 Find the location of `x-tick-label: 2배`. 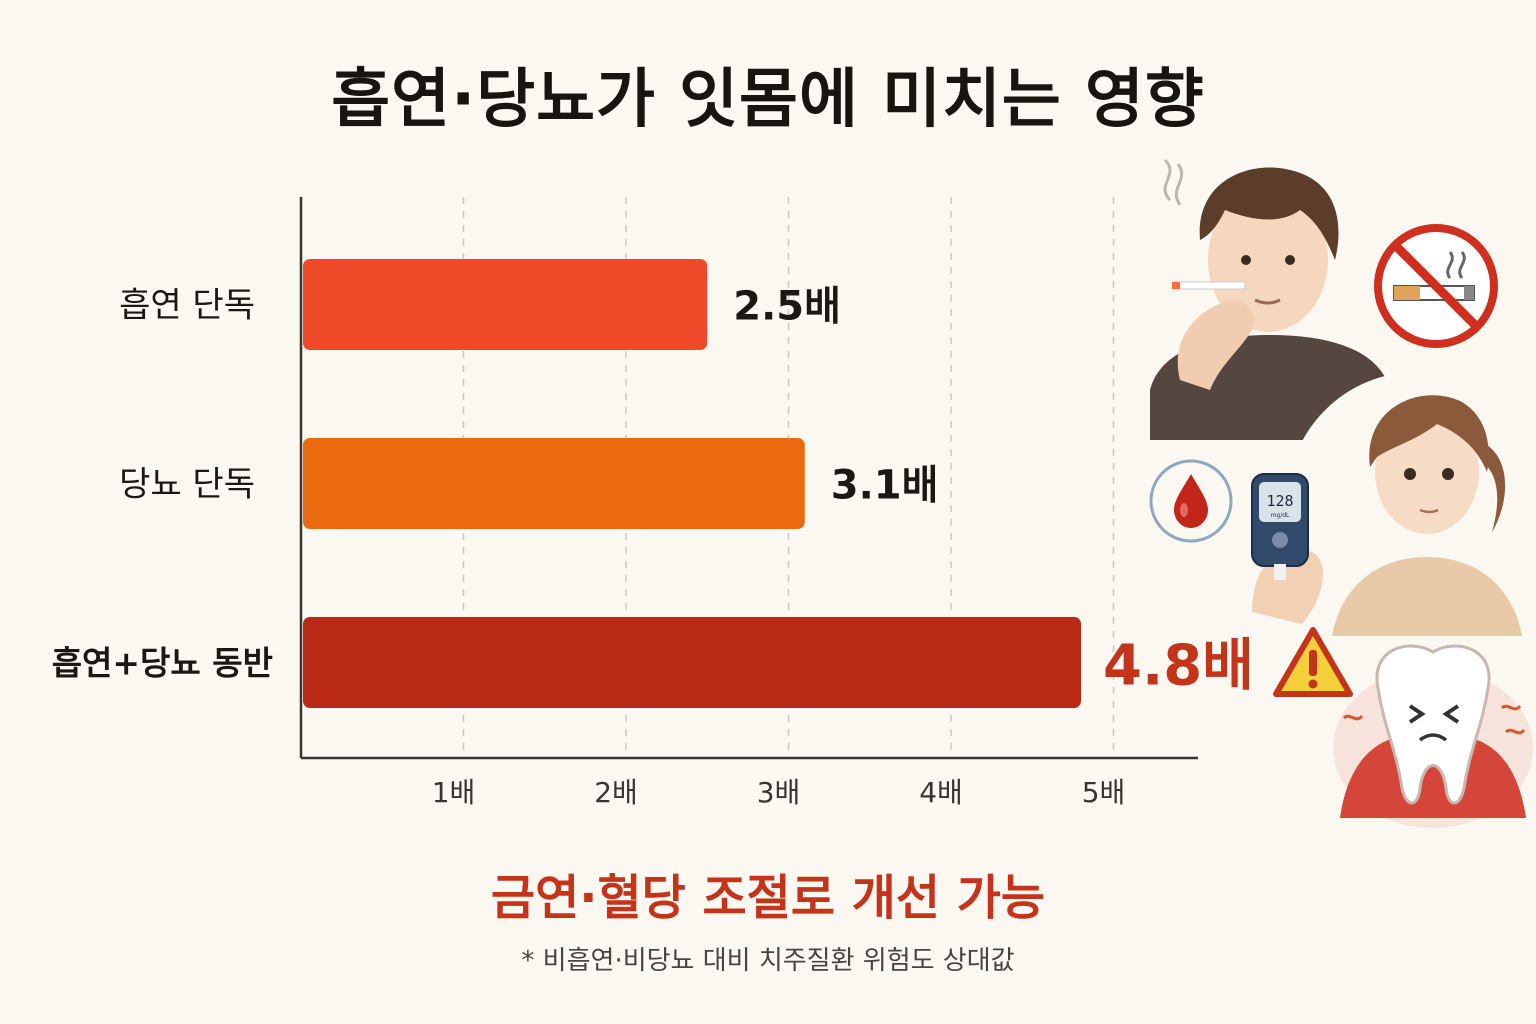

x-tick-label: 2배 is located at coordinates (616, 792).